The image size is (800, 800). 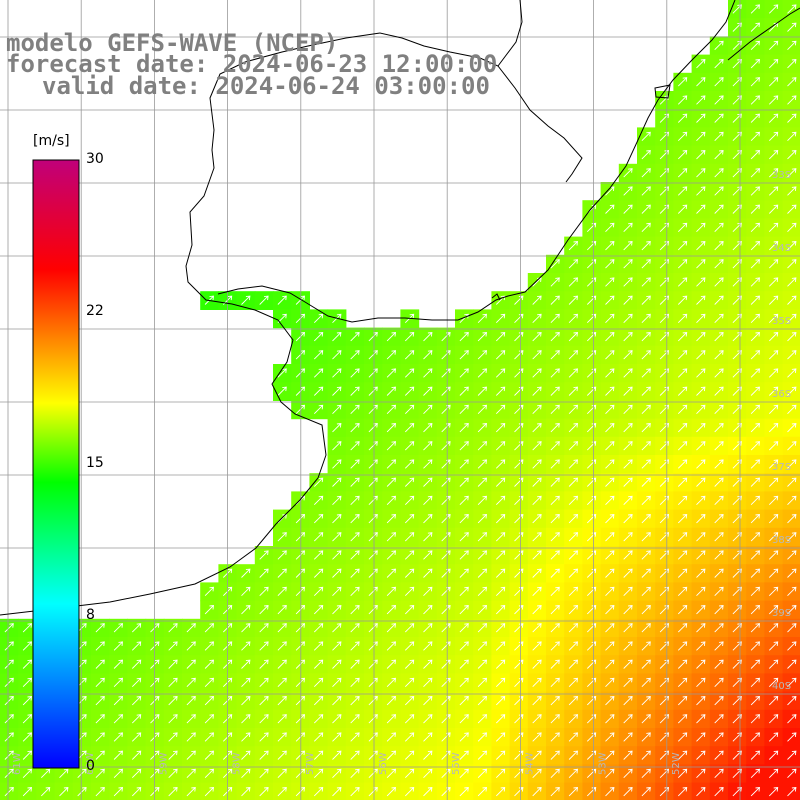 I want to click on longitude-label: 58W, so click(x=237, y=763).